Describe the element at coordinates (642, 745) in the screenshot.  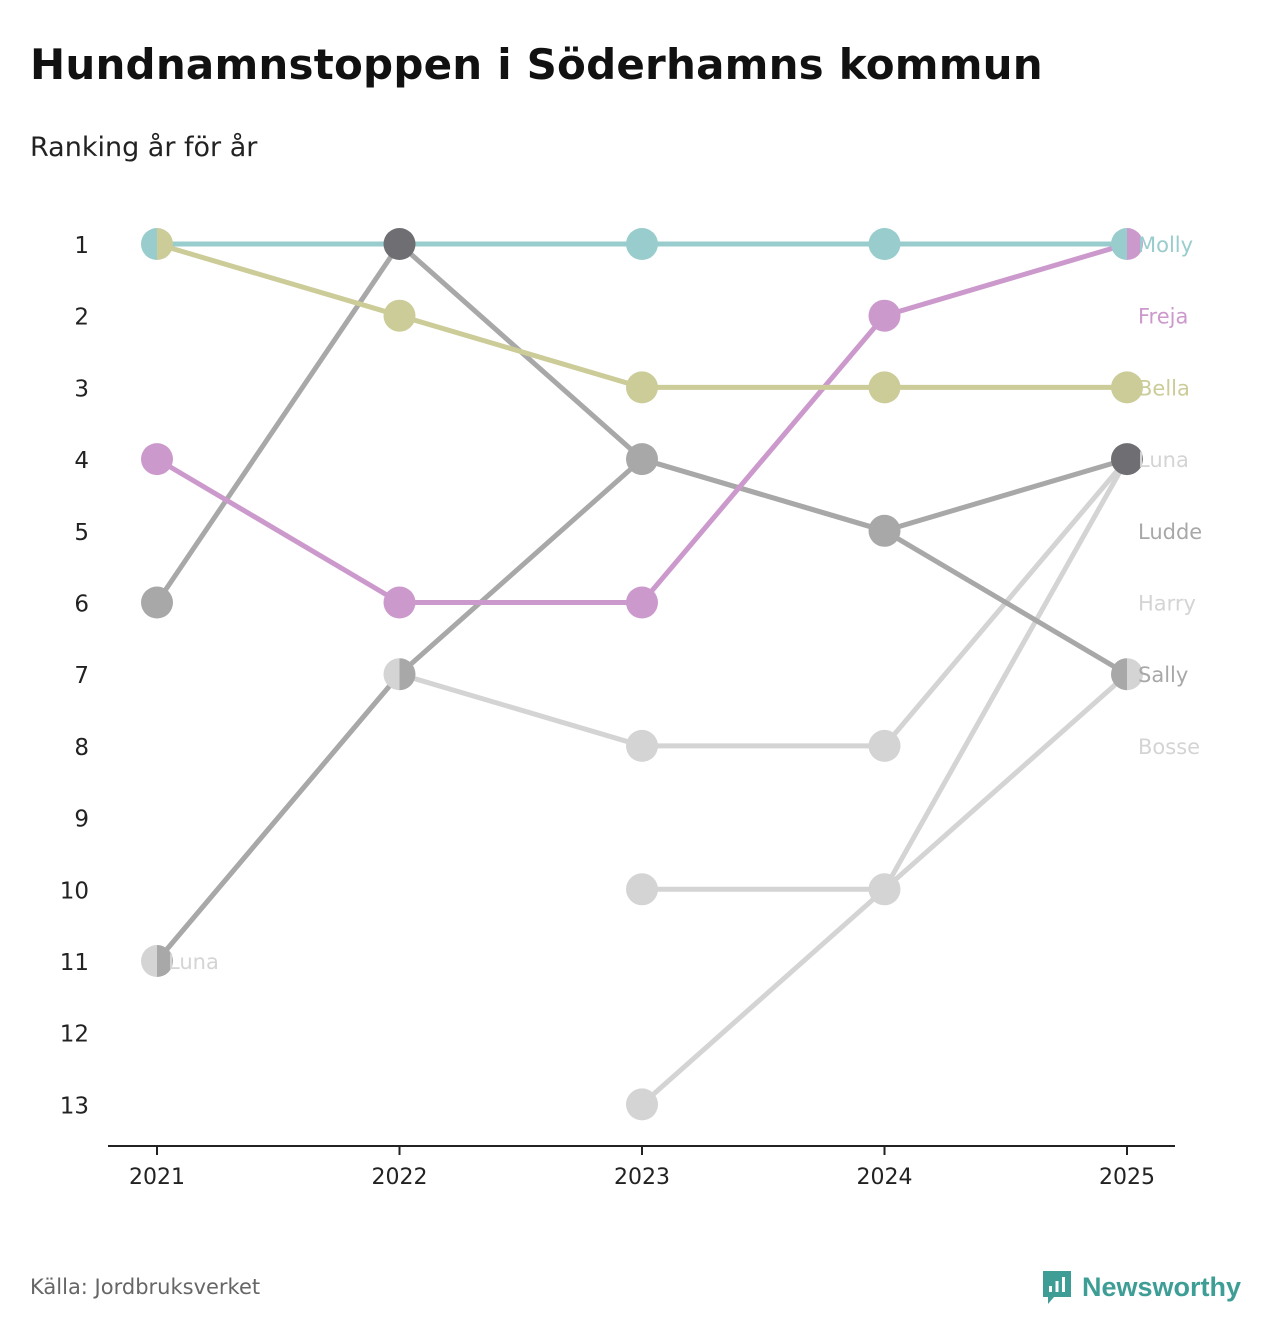
I see `point-luna-2023` at that location.